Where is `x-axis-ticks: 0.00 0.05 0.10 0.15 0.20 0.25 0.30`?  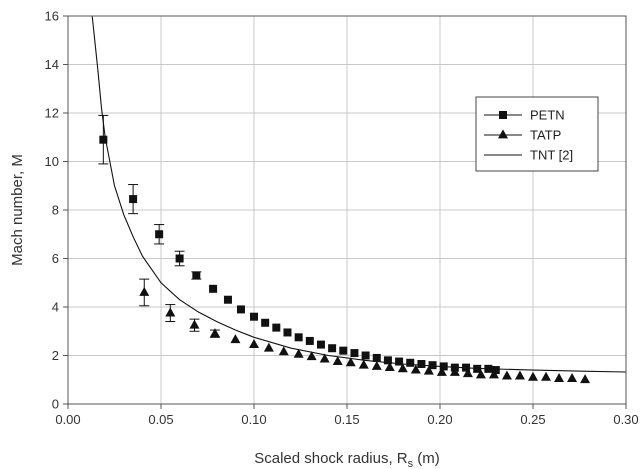
x-axis-ticks: 0.00 0.05 0.10 0.15 0.20 0.25 0.30 is located at coordinates (347, 415).